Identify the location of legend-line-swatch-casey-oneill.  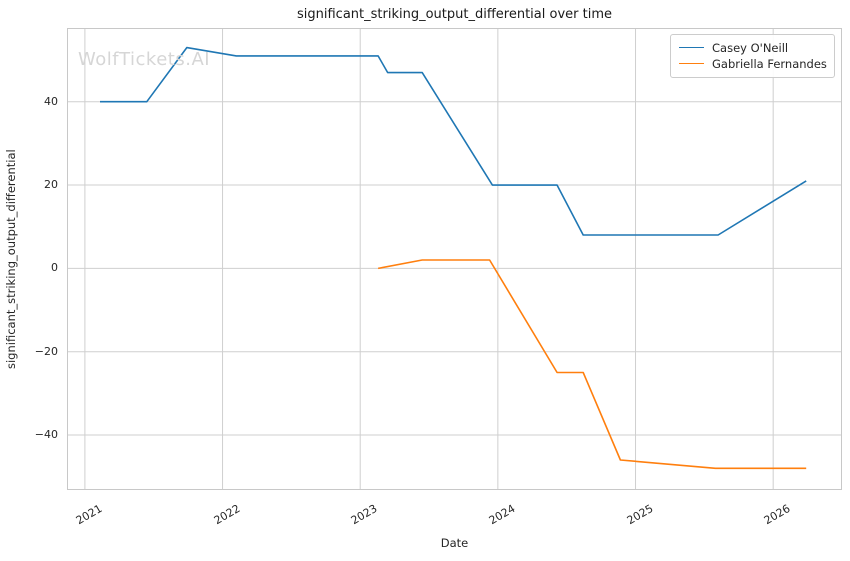
(691, 47).